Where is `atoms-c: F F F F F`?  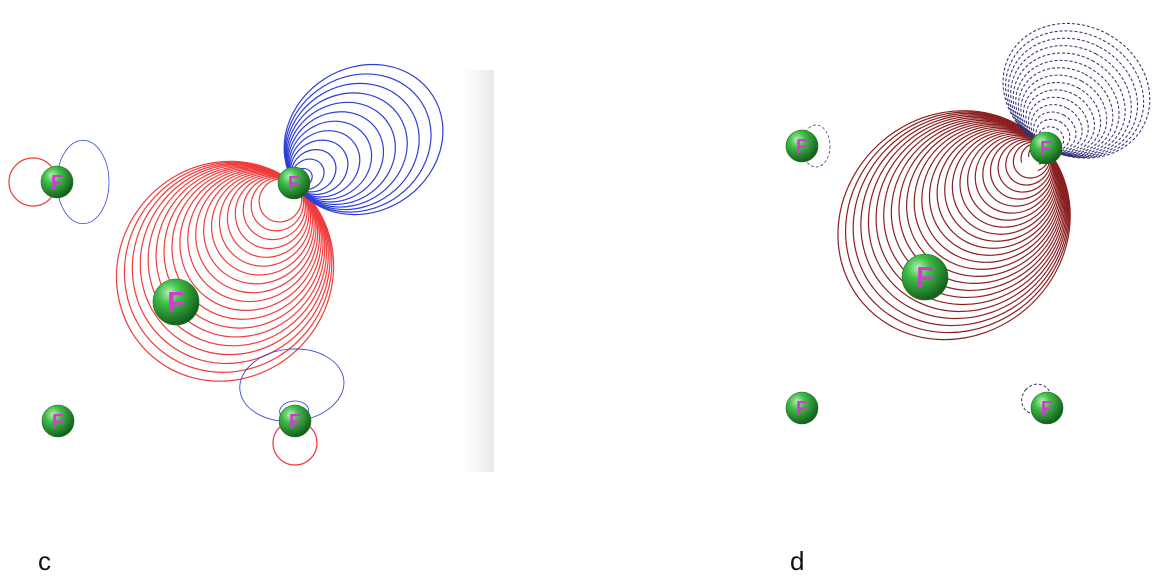 atoms-c: F F F F F is located at coordinates (176, 301).